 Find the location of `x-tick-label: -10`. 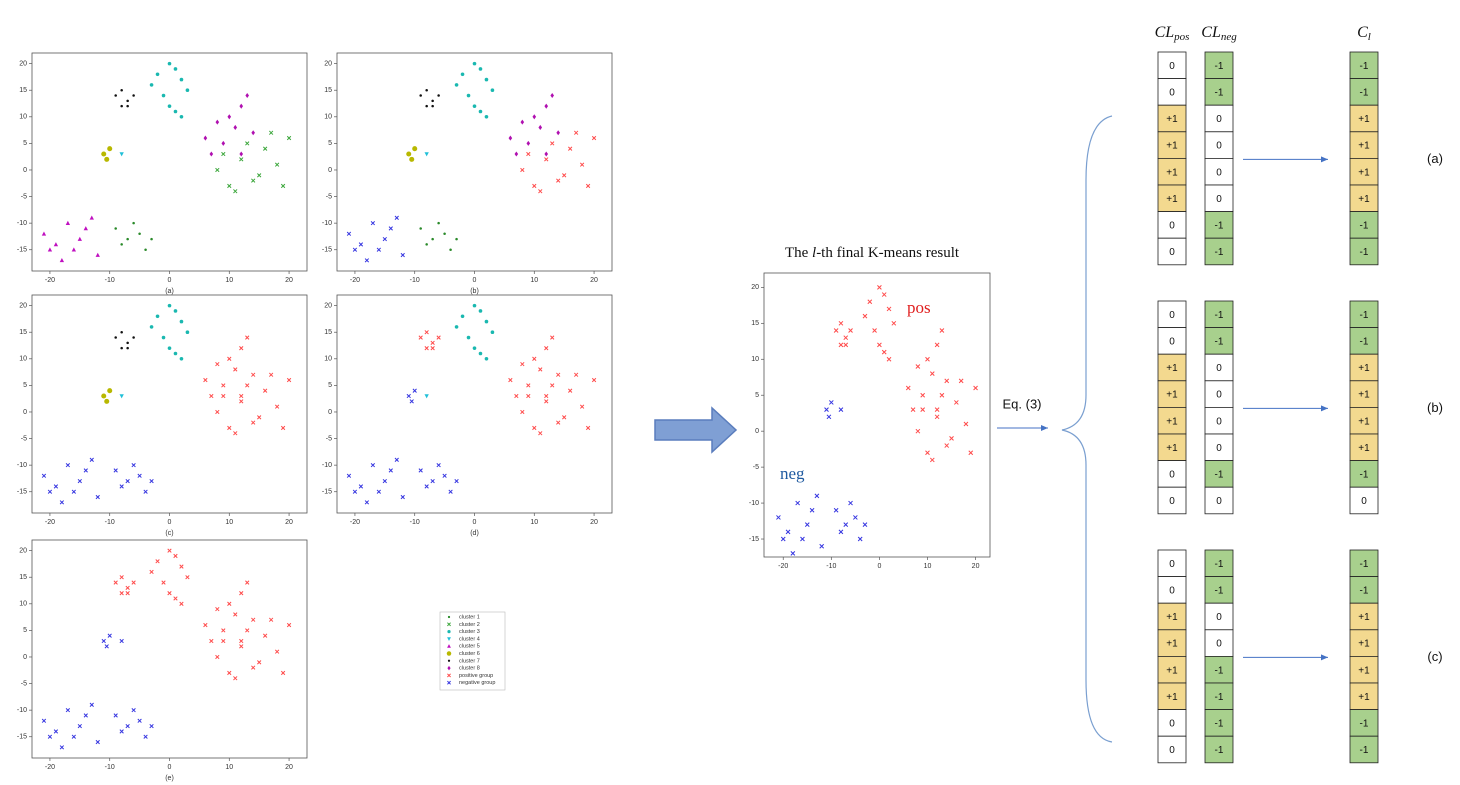

x-tick-label: -10 is located at coordinates (110, 522).